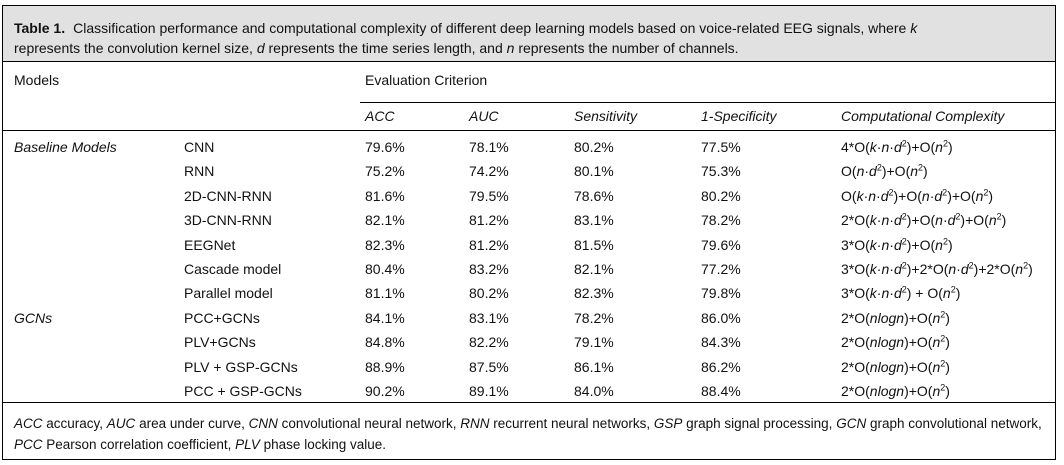  I want to click on cell-specificity: 79.8%, so click(721, 293).